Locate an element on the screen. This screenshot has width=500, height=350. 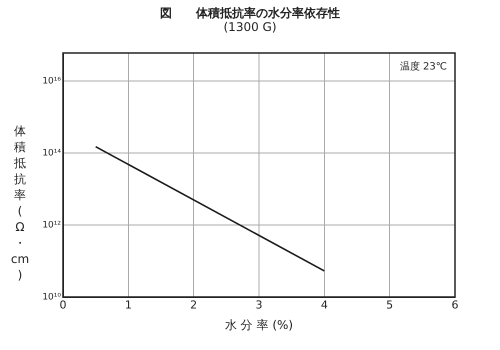
x-tick-label: 3 is located at coordinates (259, 305).